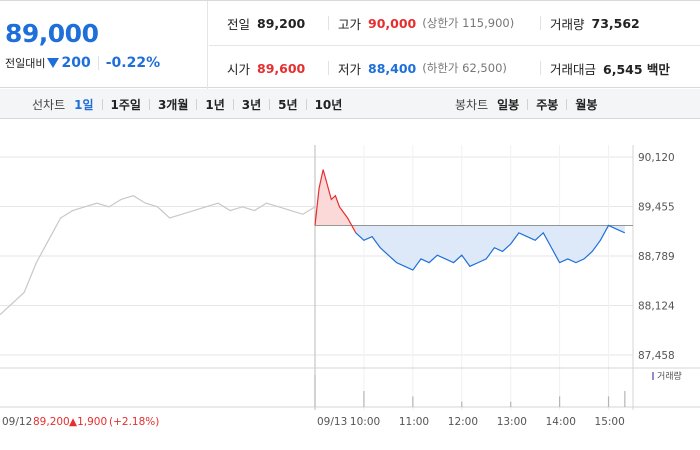  I want to click on period-button-2: 3개월, so click(173, 104).